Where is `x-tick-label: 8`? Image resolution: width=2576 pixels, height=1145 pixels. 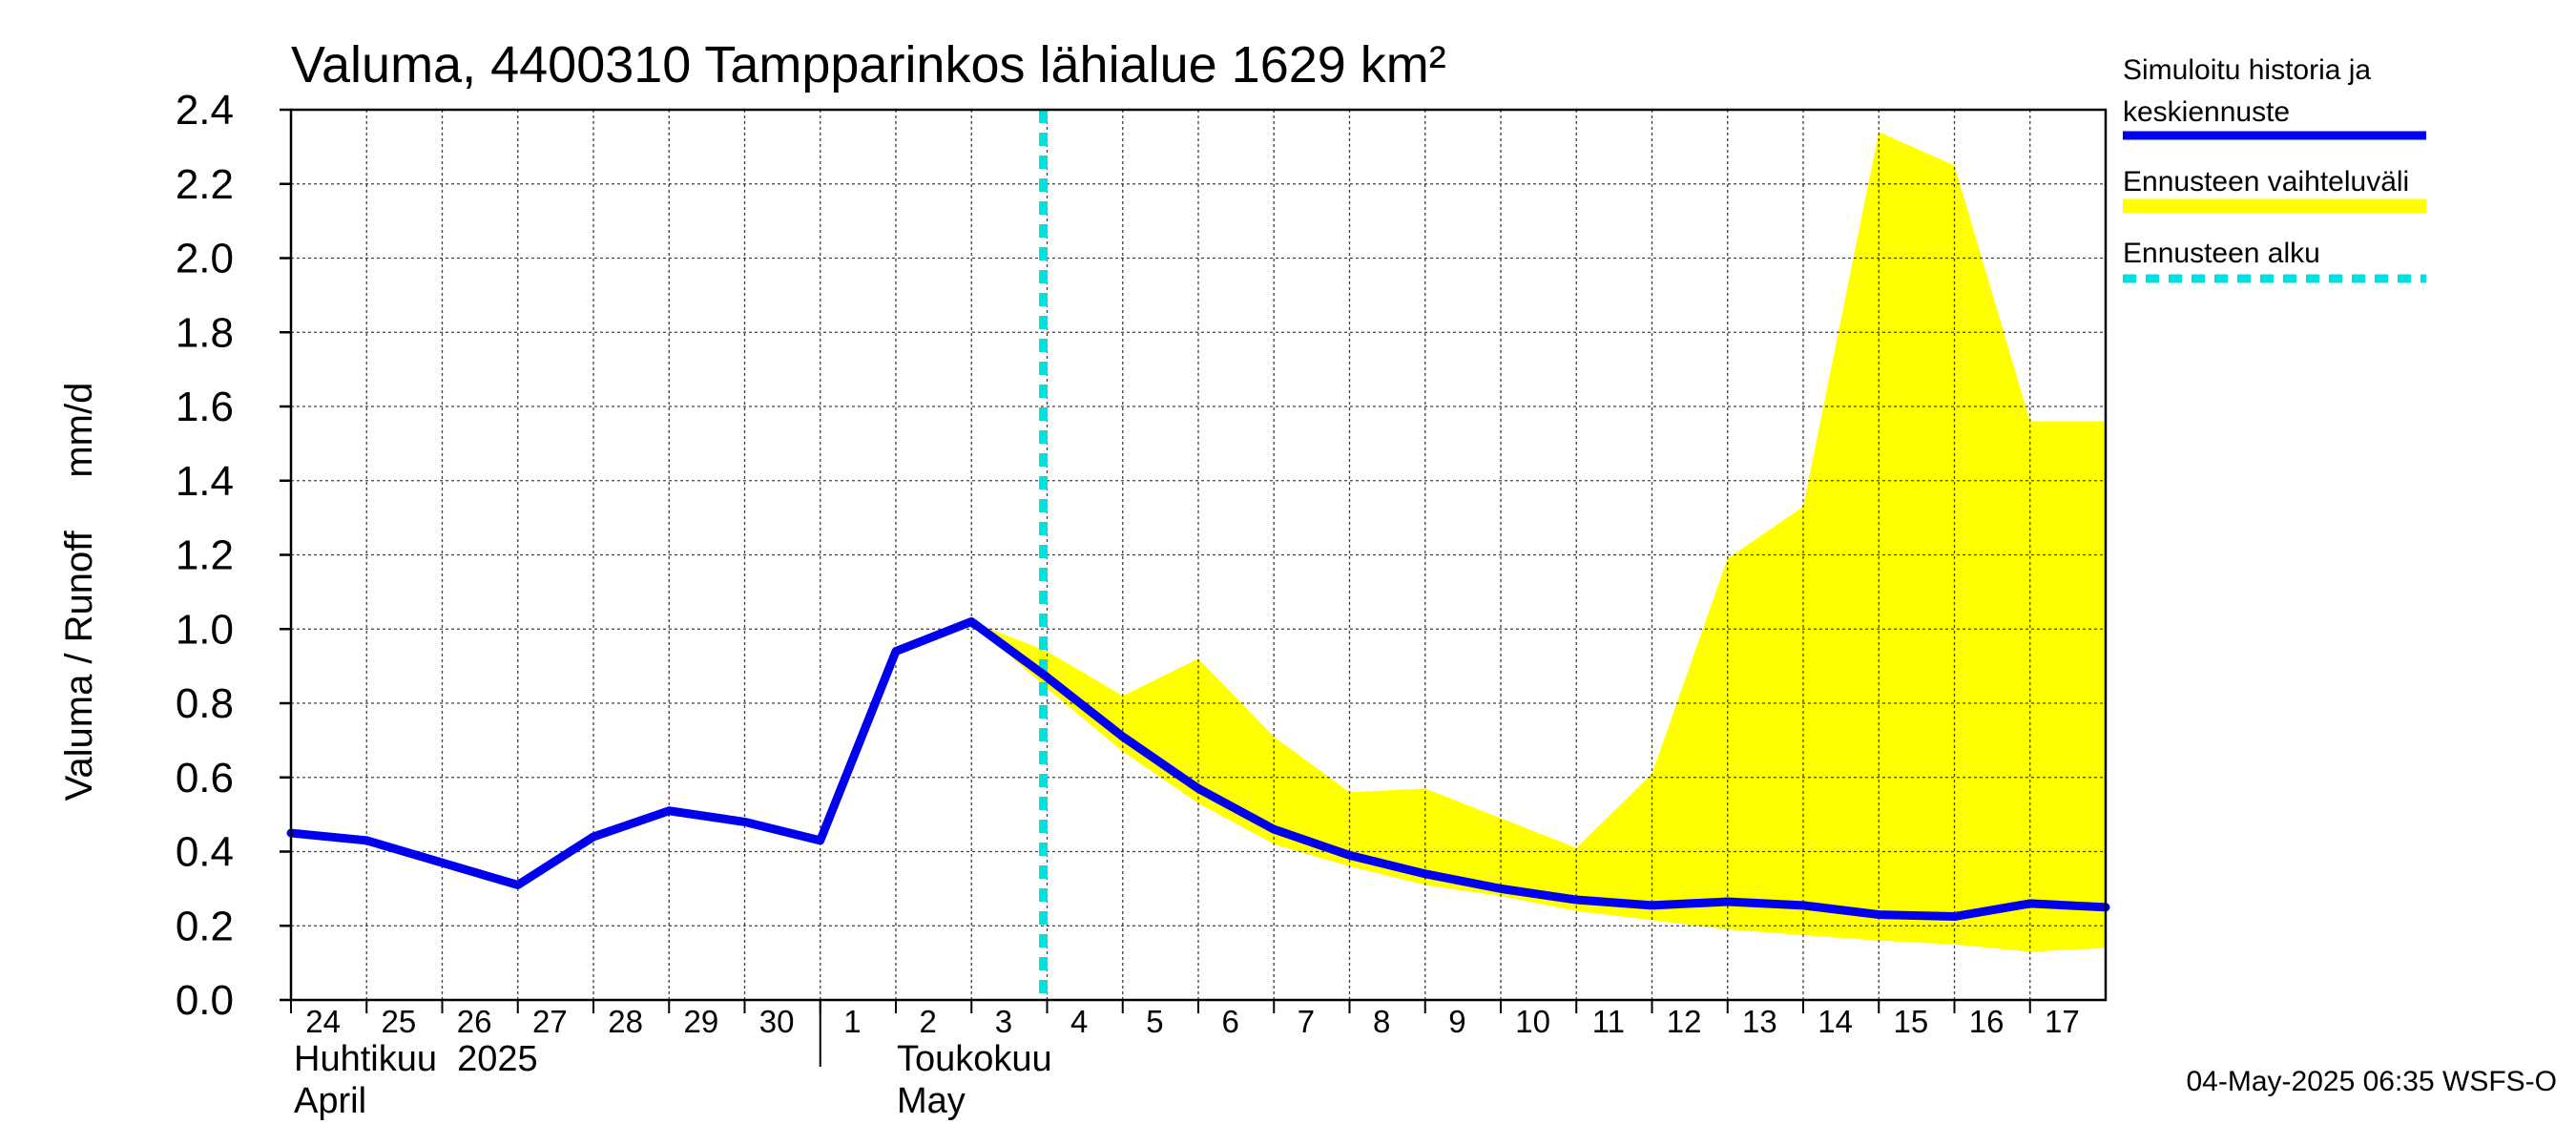 x-tick-label: 8 is located at coordinates (1381, 1022).